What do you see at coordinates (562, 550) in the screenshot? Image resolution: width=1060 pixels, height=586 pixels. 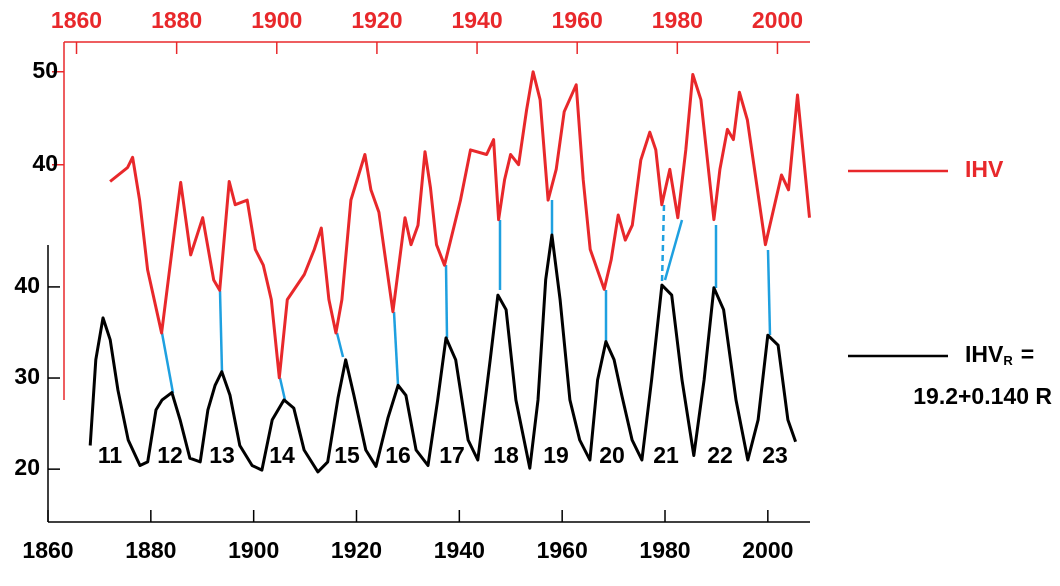 I see `x-tick-label: 1960` at bounding box center [562, 550].